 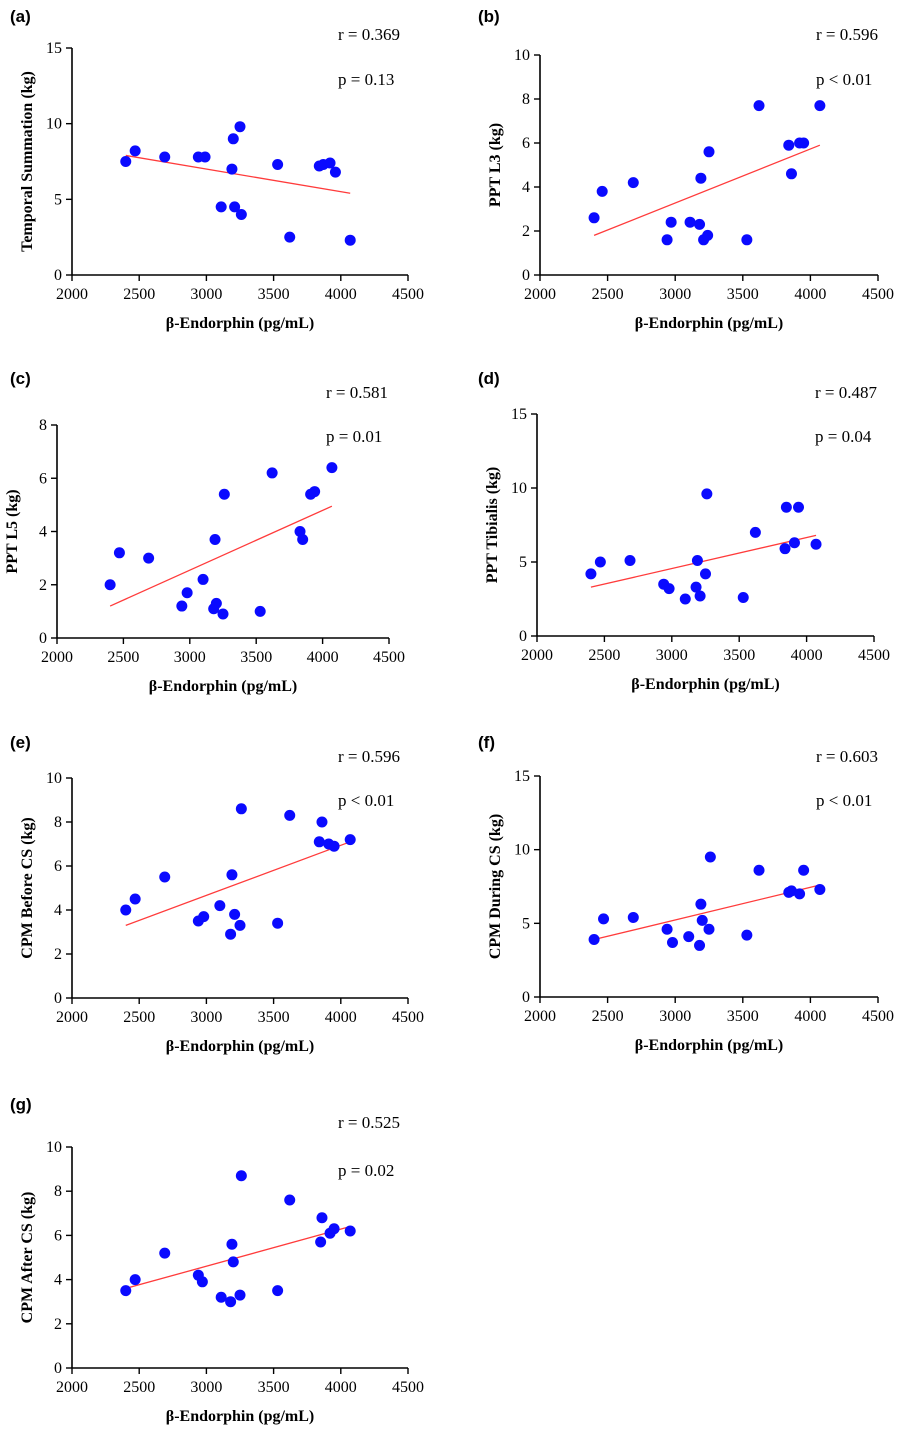 I want to click on y-tick-label: 4, so click(x=58, y=1280).